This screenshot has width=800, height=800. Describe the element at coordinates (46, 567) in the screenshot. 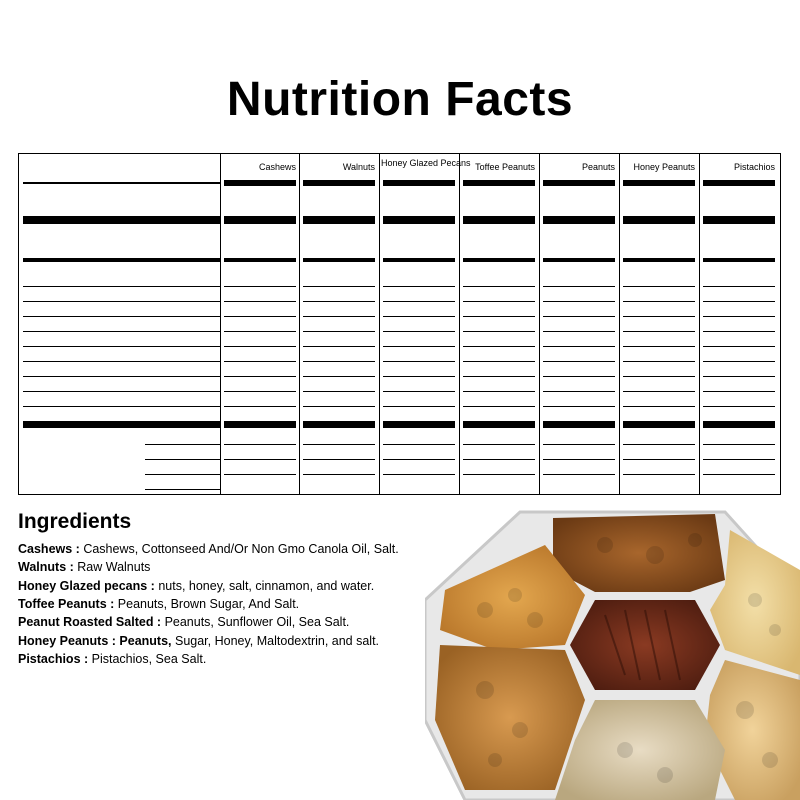

I see `ingredient-name: Walnuts :` at that location.